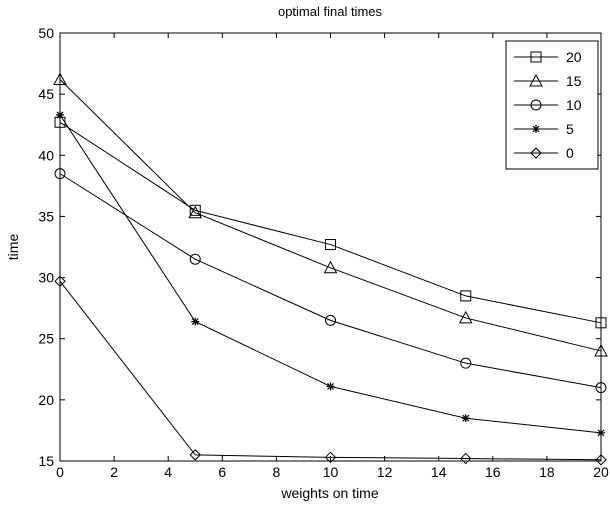 The image size is (610, 510). What do you see at coordinates (544, 153) in the screenshot?
I see `legend-entry: 0` at bounding box center [544, 153].